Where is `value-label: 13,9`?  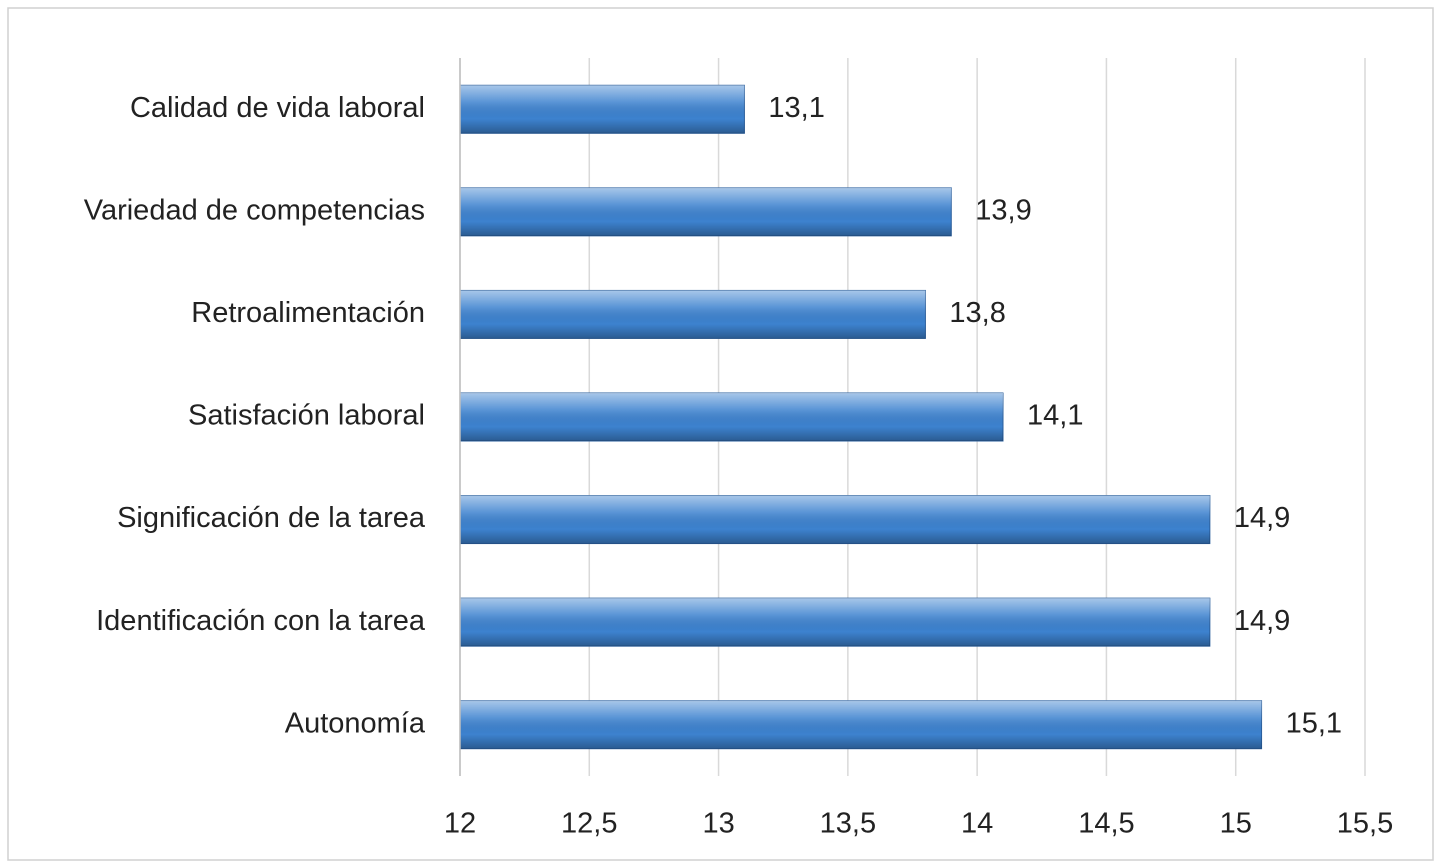 value-label: 13,9 is located at coordinates (1003, 211).